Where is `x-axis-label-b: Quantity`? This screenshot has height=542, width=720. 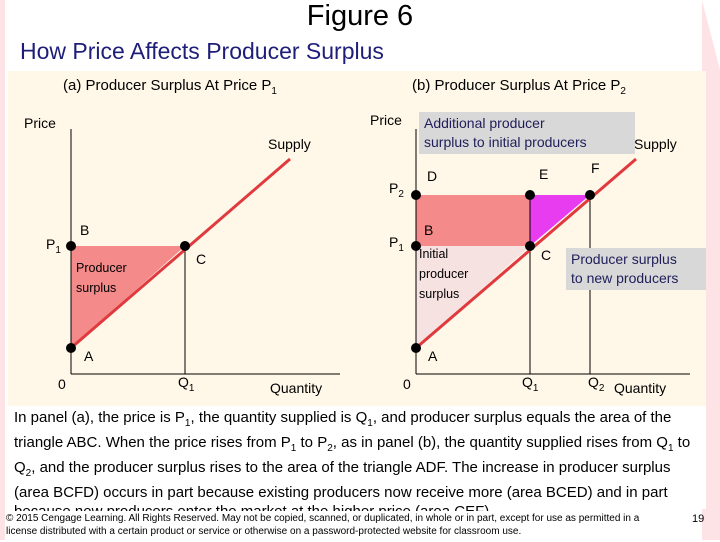
x-axis-label-b: Quantity is located at coordinates (640, 388).